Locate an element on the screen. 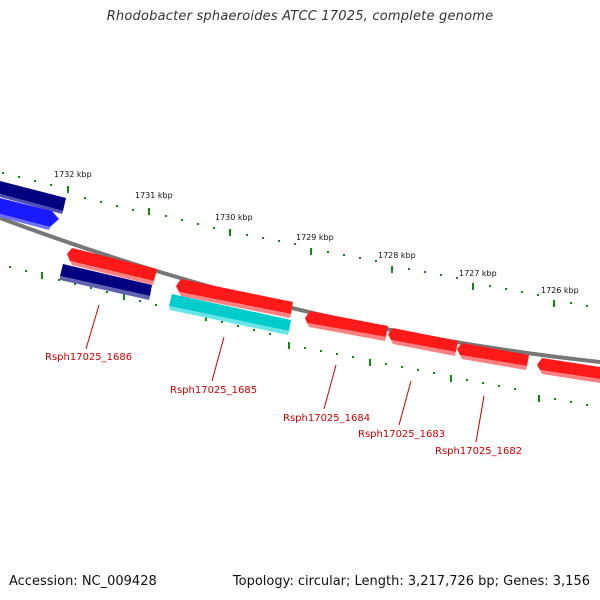 The width and height of the screenshot is (600, 600). gene-feature-red-1685-shadow is located at coordinates (235, 305).